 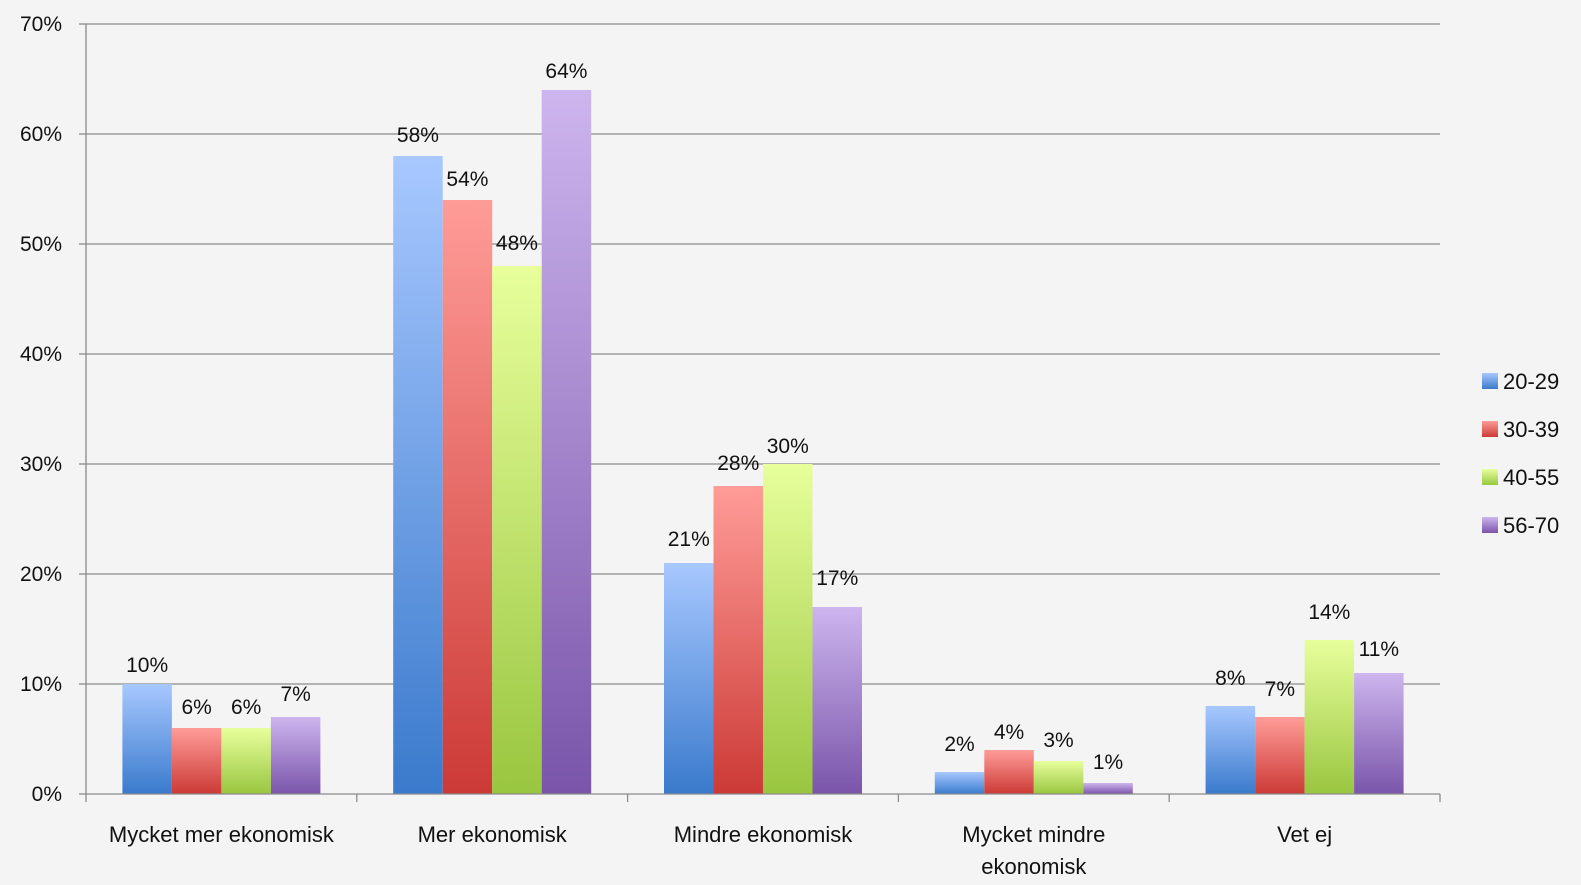 I want to click on data-label: 10%, so click(x=147, y=665).